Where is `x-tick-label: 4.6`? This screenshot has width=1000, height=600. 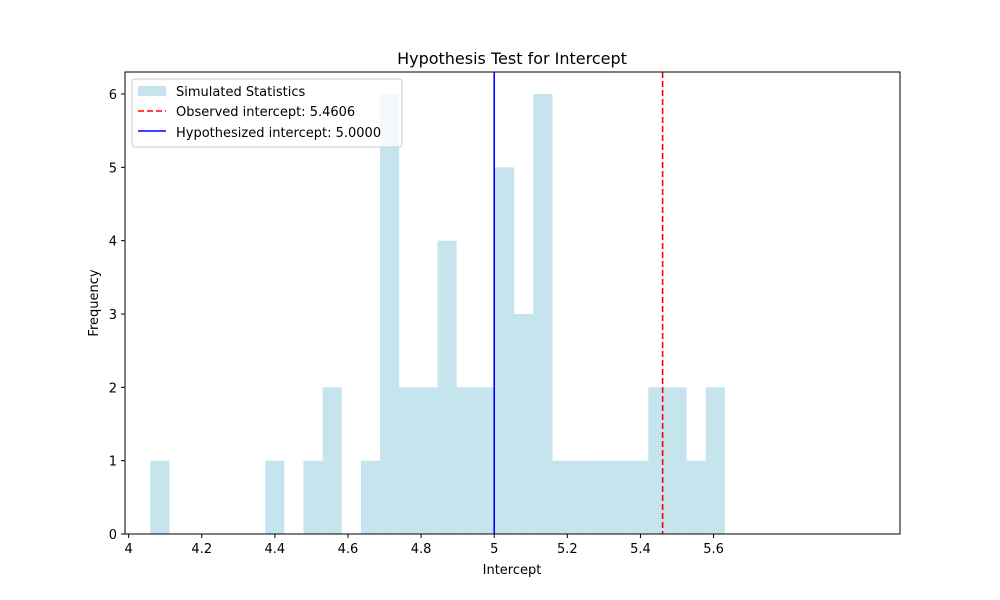 x-tick-label: 4.6 is located at coordinates (348, 549).